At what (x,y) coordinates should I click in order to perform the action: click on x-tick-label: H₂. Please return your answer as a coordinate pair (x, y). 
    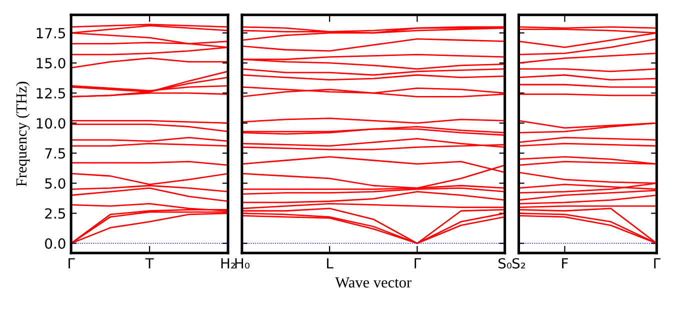
    Looking at the image, I should click on (228, 263).